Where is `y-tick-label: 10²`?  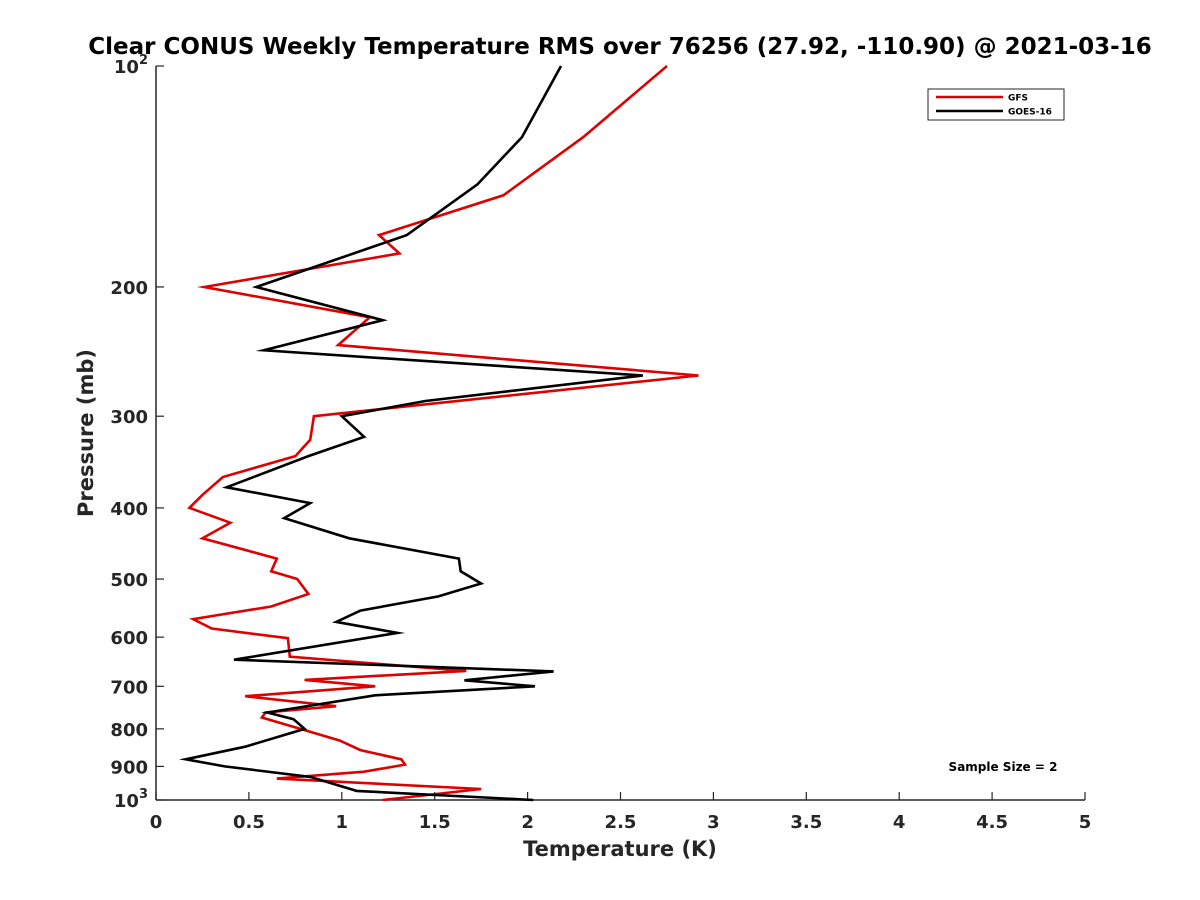 y-tick-label: 10² is located at coordinates (131, 65).